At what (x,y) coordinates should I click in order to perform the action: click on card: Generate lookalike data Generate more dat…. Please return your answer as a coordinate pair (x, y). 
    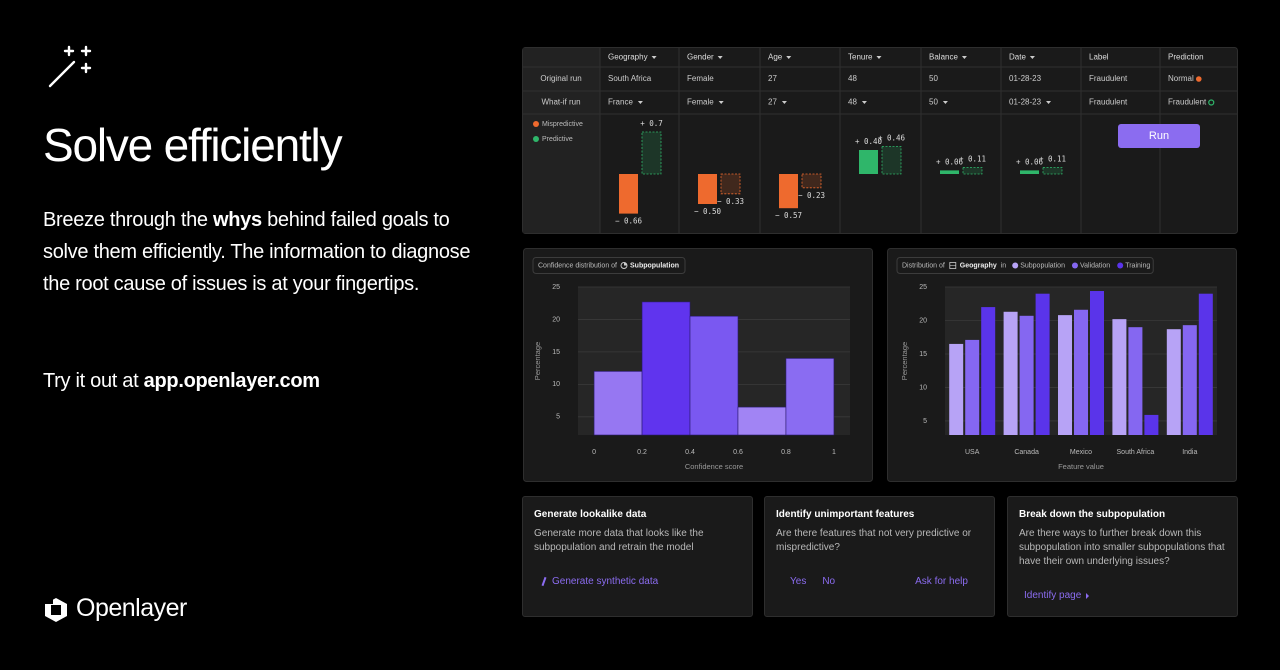
    Looking at the image, I should click on (637, 556).